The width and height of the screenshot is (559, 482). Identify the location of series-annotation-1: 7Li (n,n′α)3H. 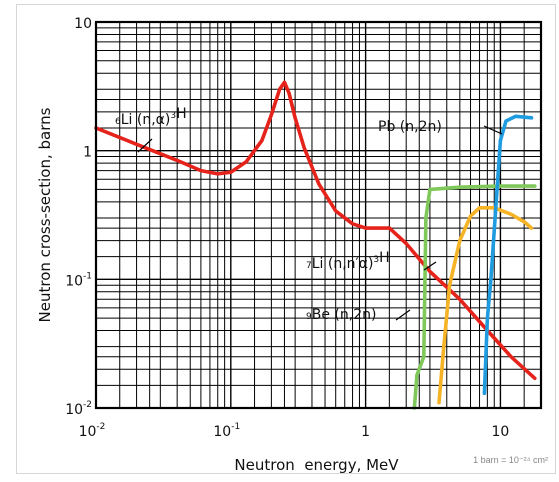
(348, 261).